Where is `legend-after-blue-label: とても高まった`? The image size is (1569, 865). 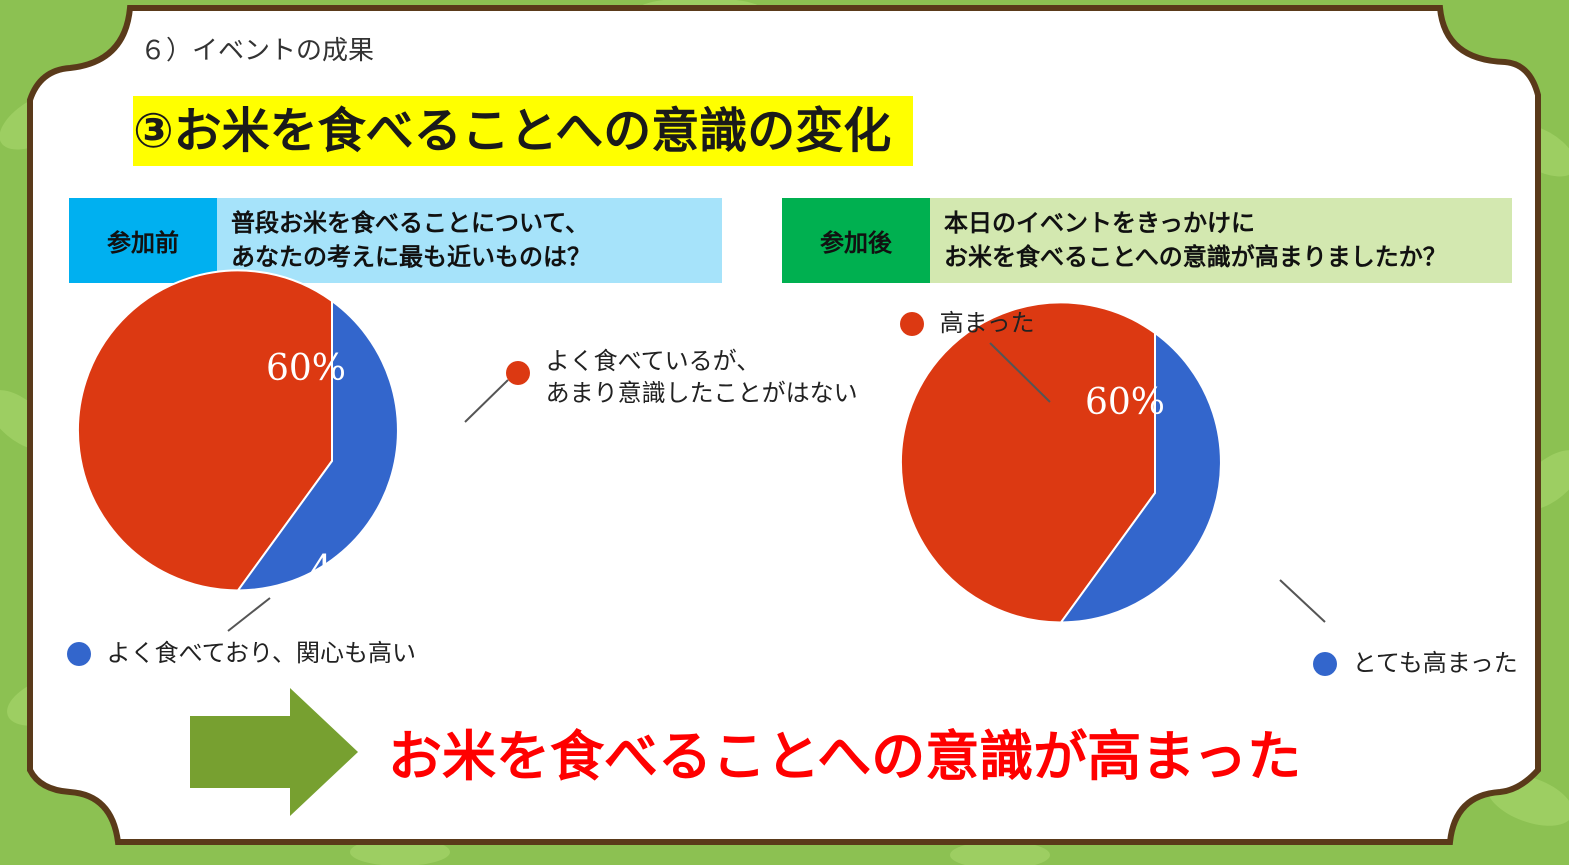 legend-after-blue-label: とても高まった is located at coordinates (1435, 663).